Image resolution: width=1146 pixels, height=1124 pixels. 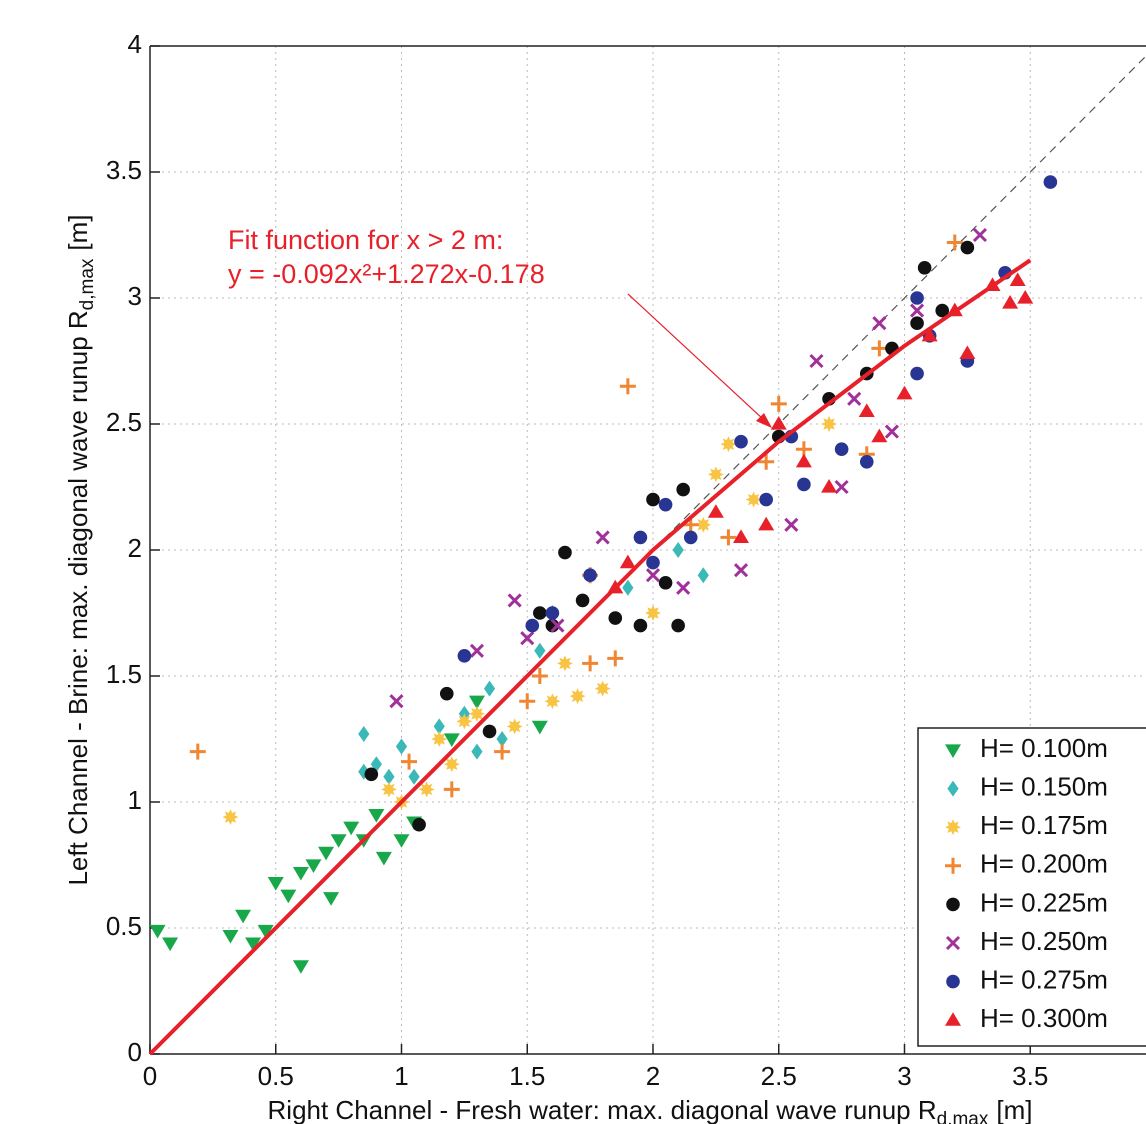 I want to click on y-label-sub: d,max, so click(x=87, y=284).